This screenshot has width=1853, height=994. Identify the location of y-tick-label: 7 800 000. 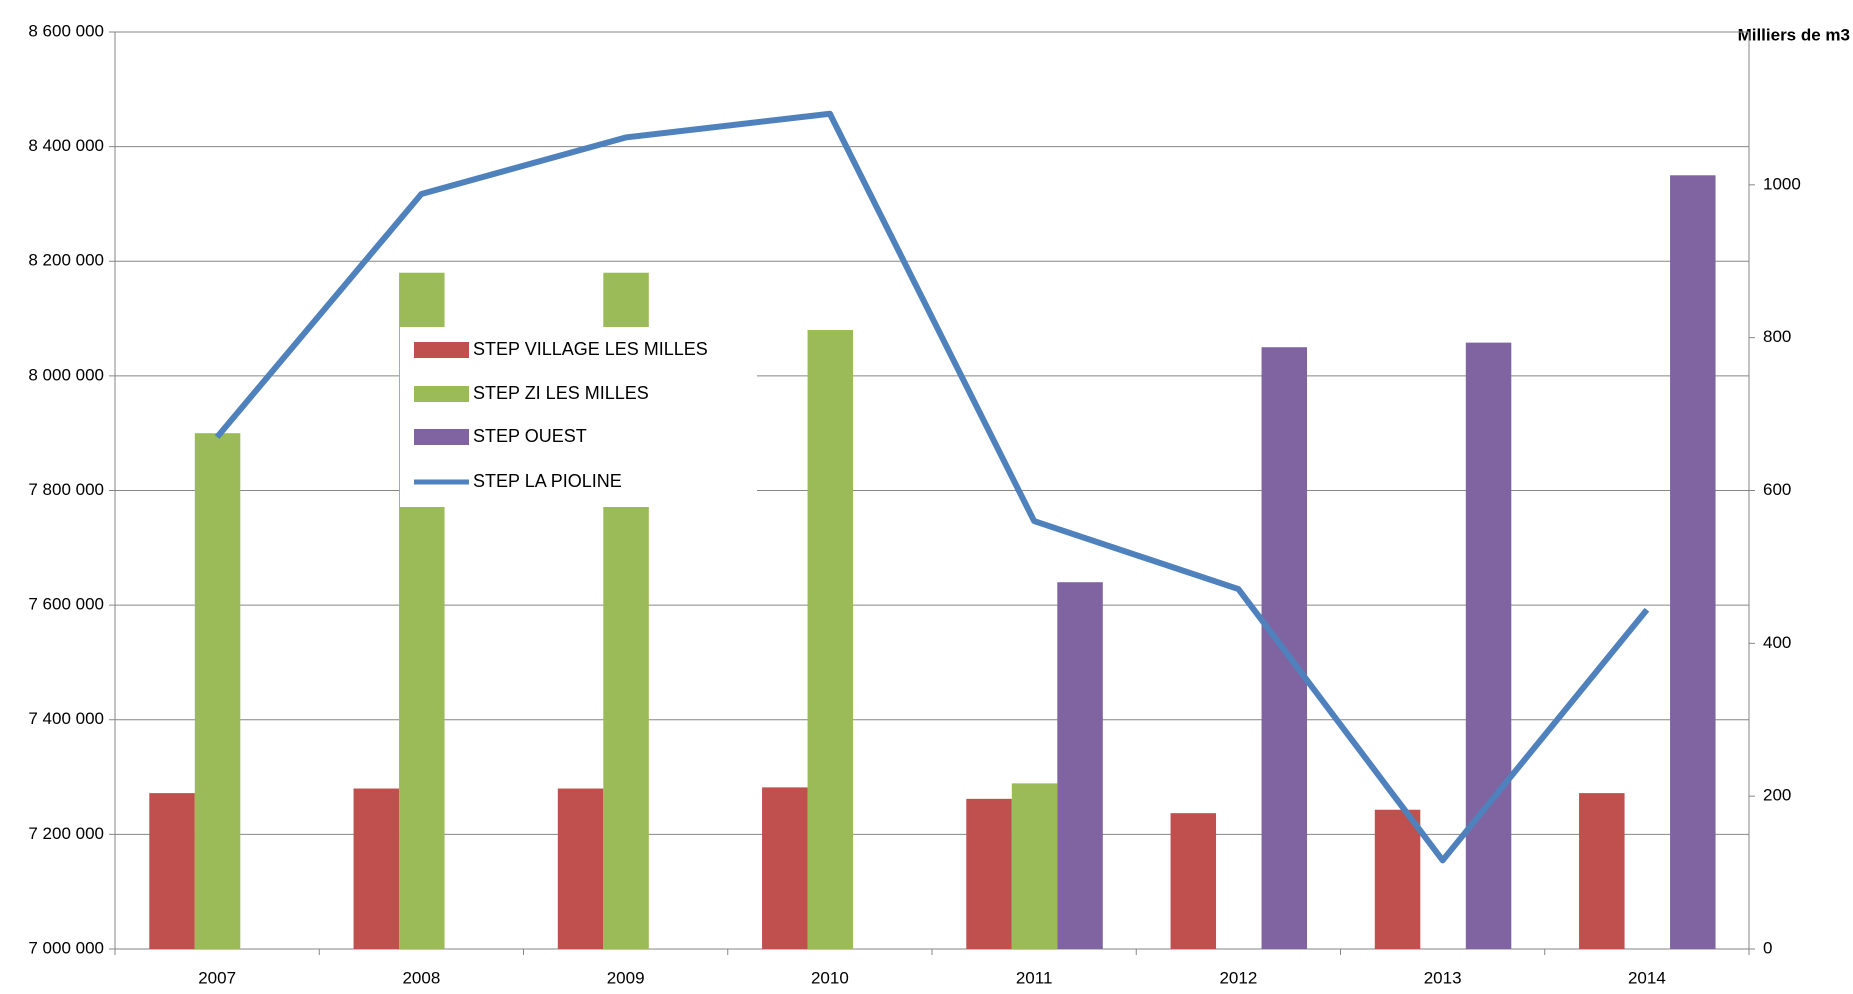
(66, 489).